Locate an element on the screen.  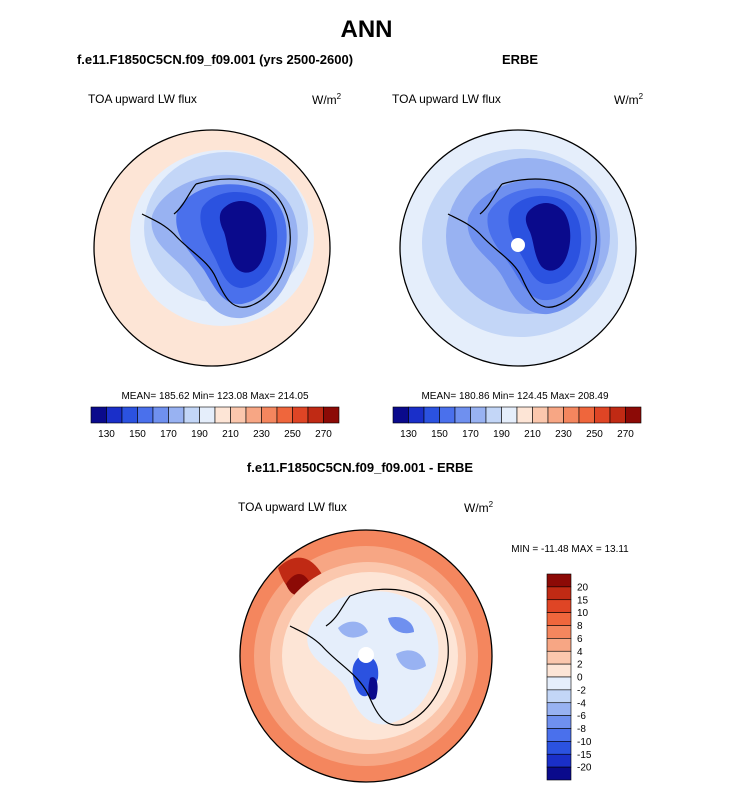
panel-2-colorbar-tick-label: 210 is located at coordinates (532, 434).